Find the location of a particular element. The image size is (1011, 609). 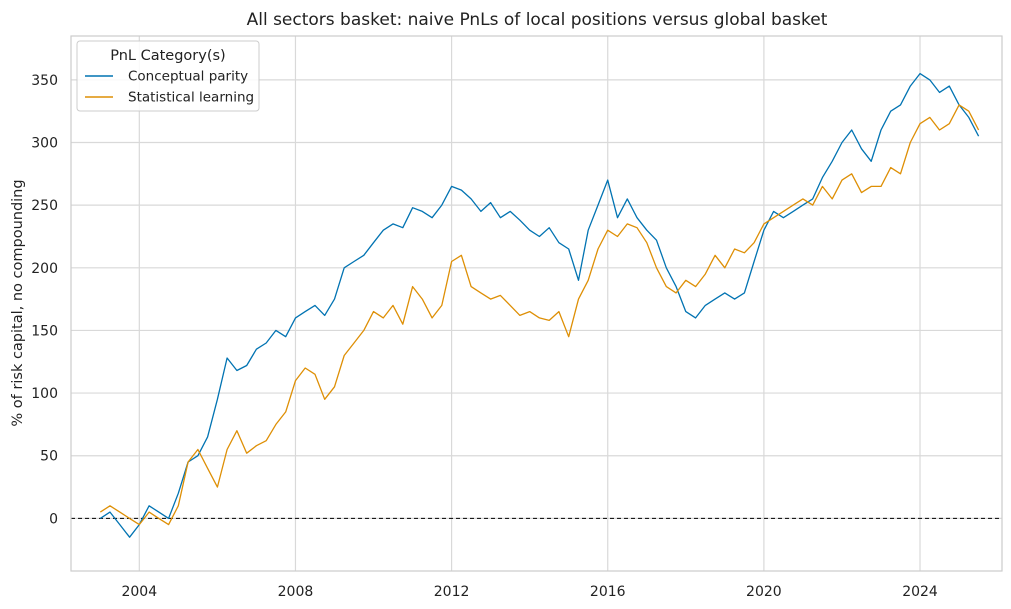

x-tick-label: 2004 is located at coordinates (139, 592).